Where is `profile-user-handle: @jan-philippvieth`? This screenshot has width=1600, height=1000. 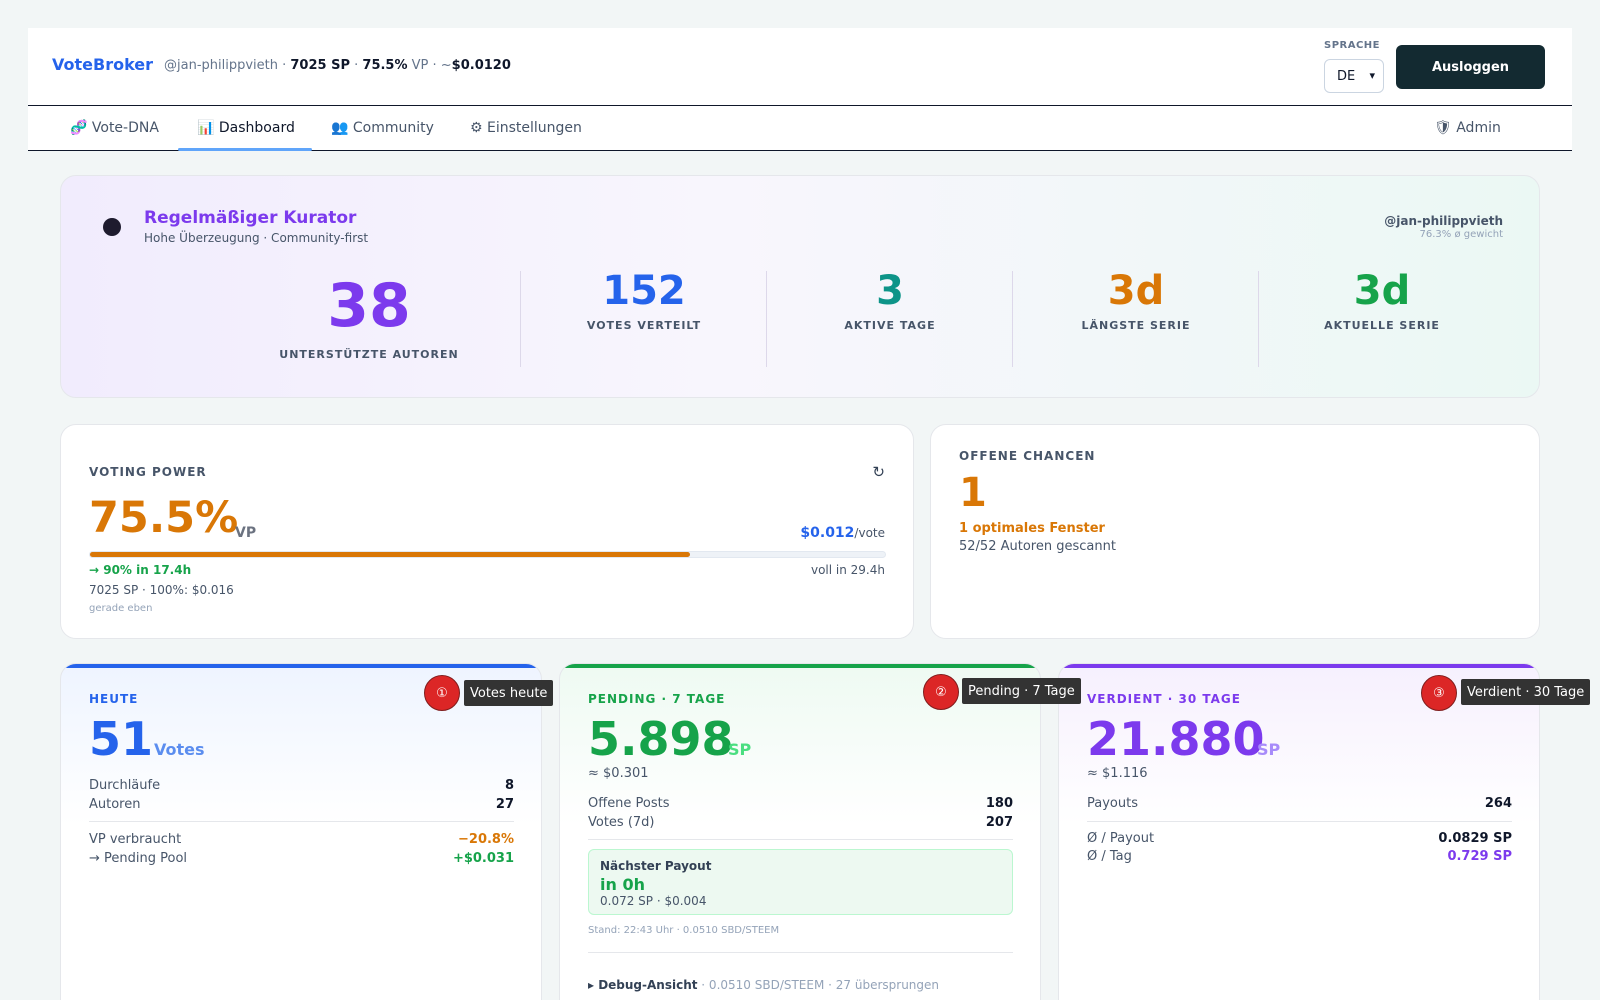
profile-user-handle: @jan-philippvieth is located at coordinates (1443, 221).